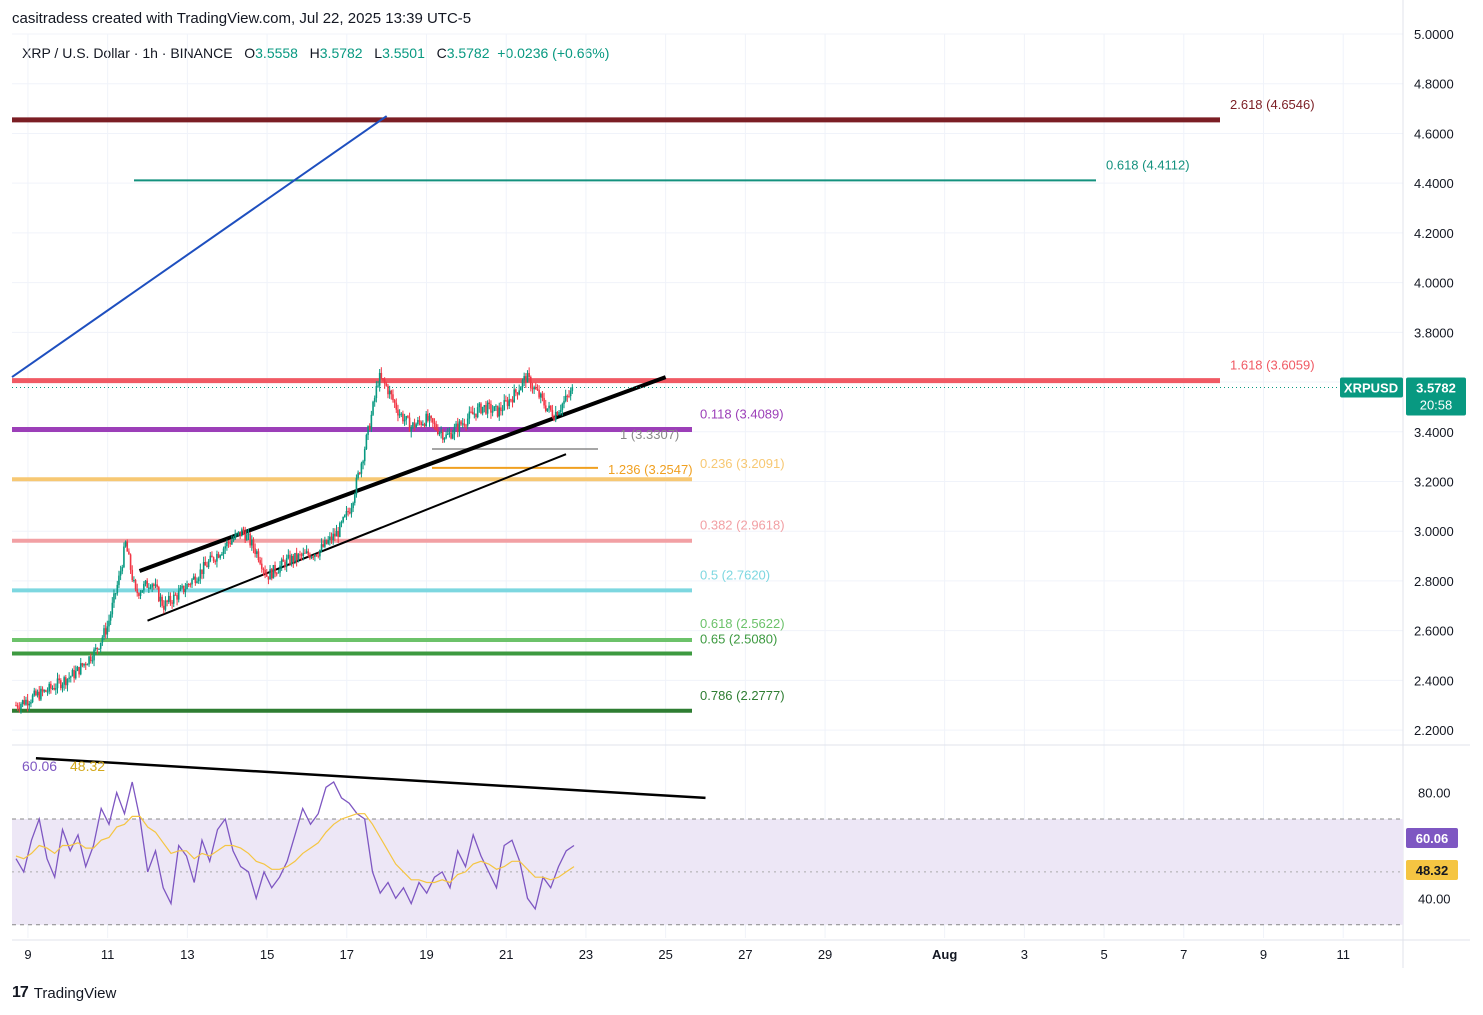 The width and height of the screenshot is (1483, 1015). I want to click on rsi-ma-tag-label: 48.32, so click(1432, 870).